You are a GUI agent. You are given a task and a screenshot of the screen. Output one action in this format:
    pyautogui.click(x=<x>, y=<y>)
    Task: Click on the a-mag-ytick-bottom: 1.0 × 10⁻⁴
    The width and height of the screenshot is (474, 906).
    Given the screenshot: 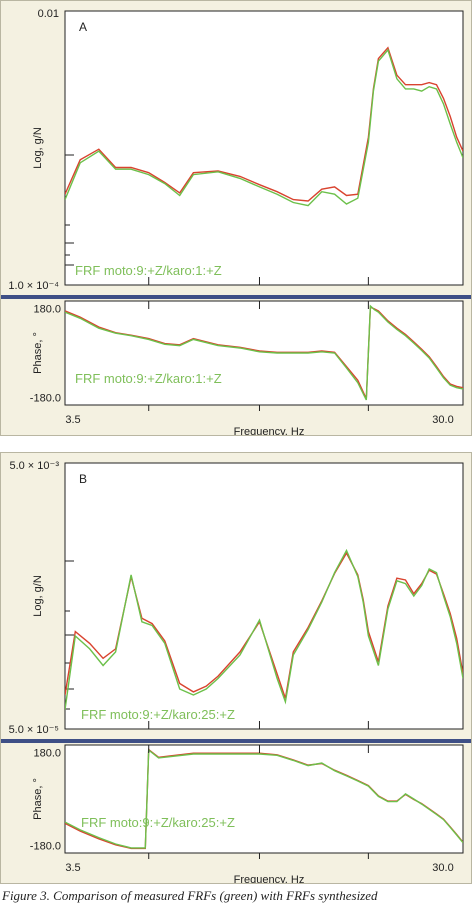 What is the action you would take?
    pyautogui.click(x=33, y=286)
    